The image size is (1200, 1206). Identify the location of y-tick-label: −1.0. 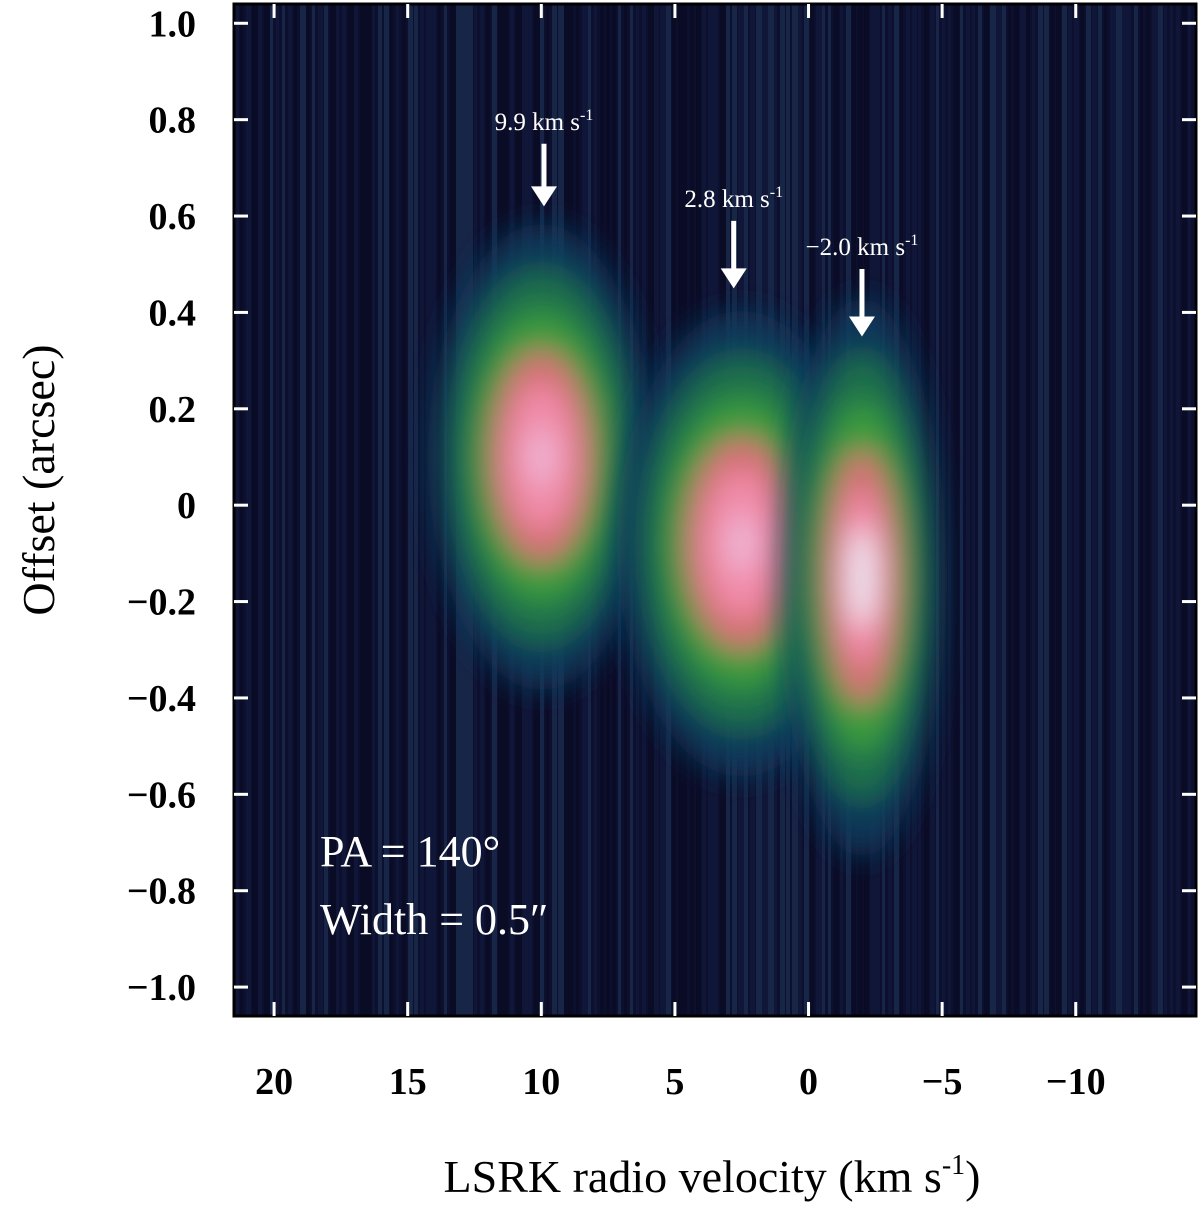
(161, 988).